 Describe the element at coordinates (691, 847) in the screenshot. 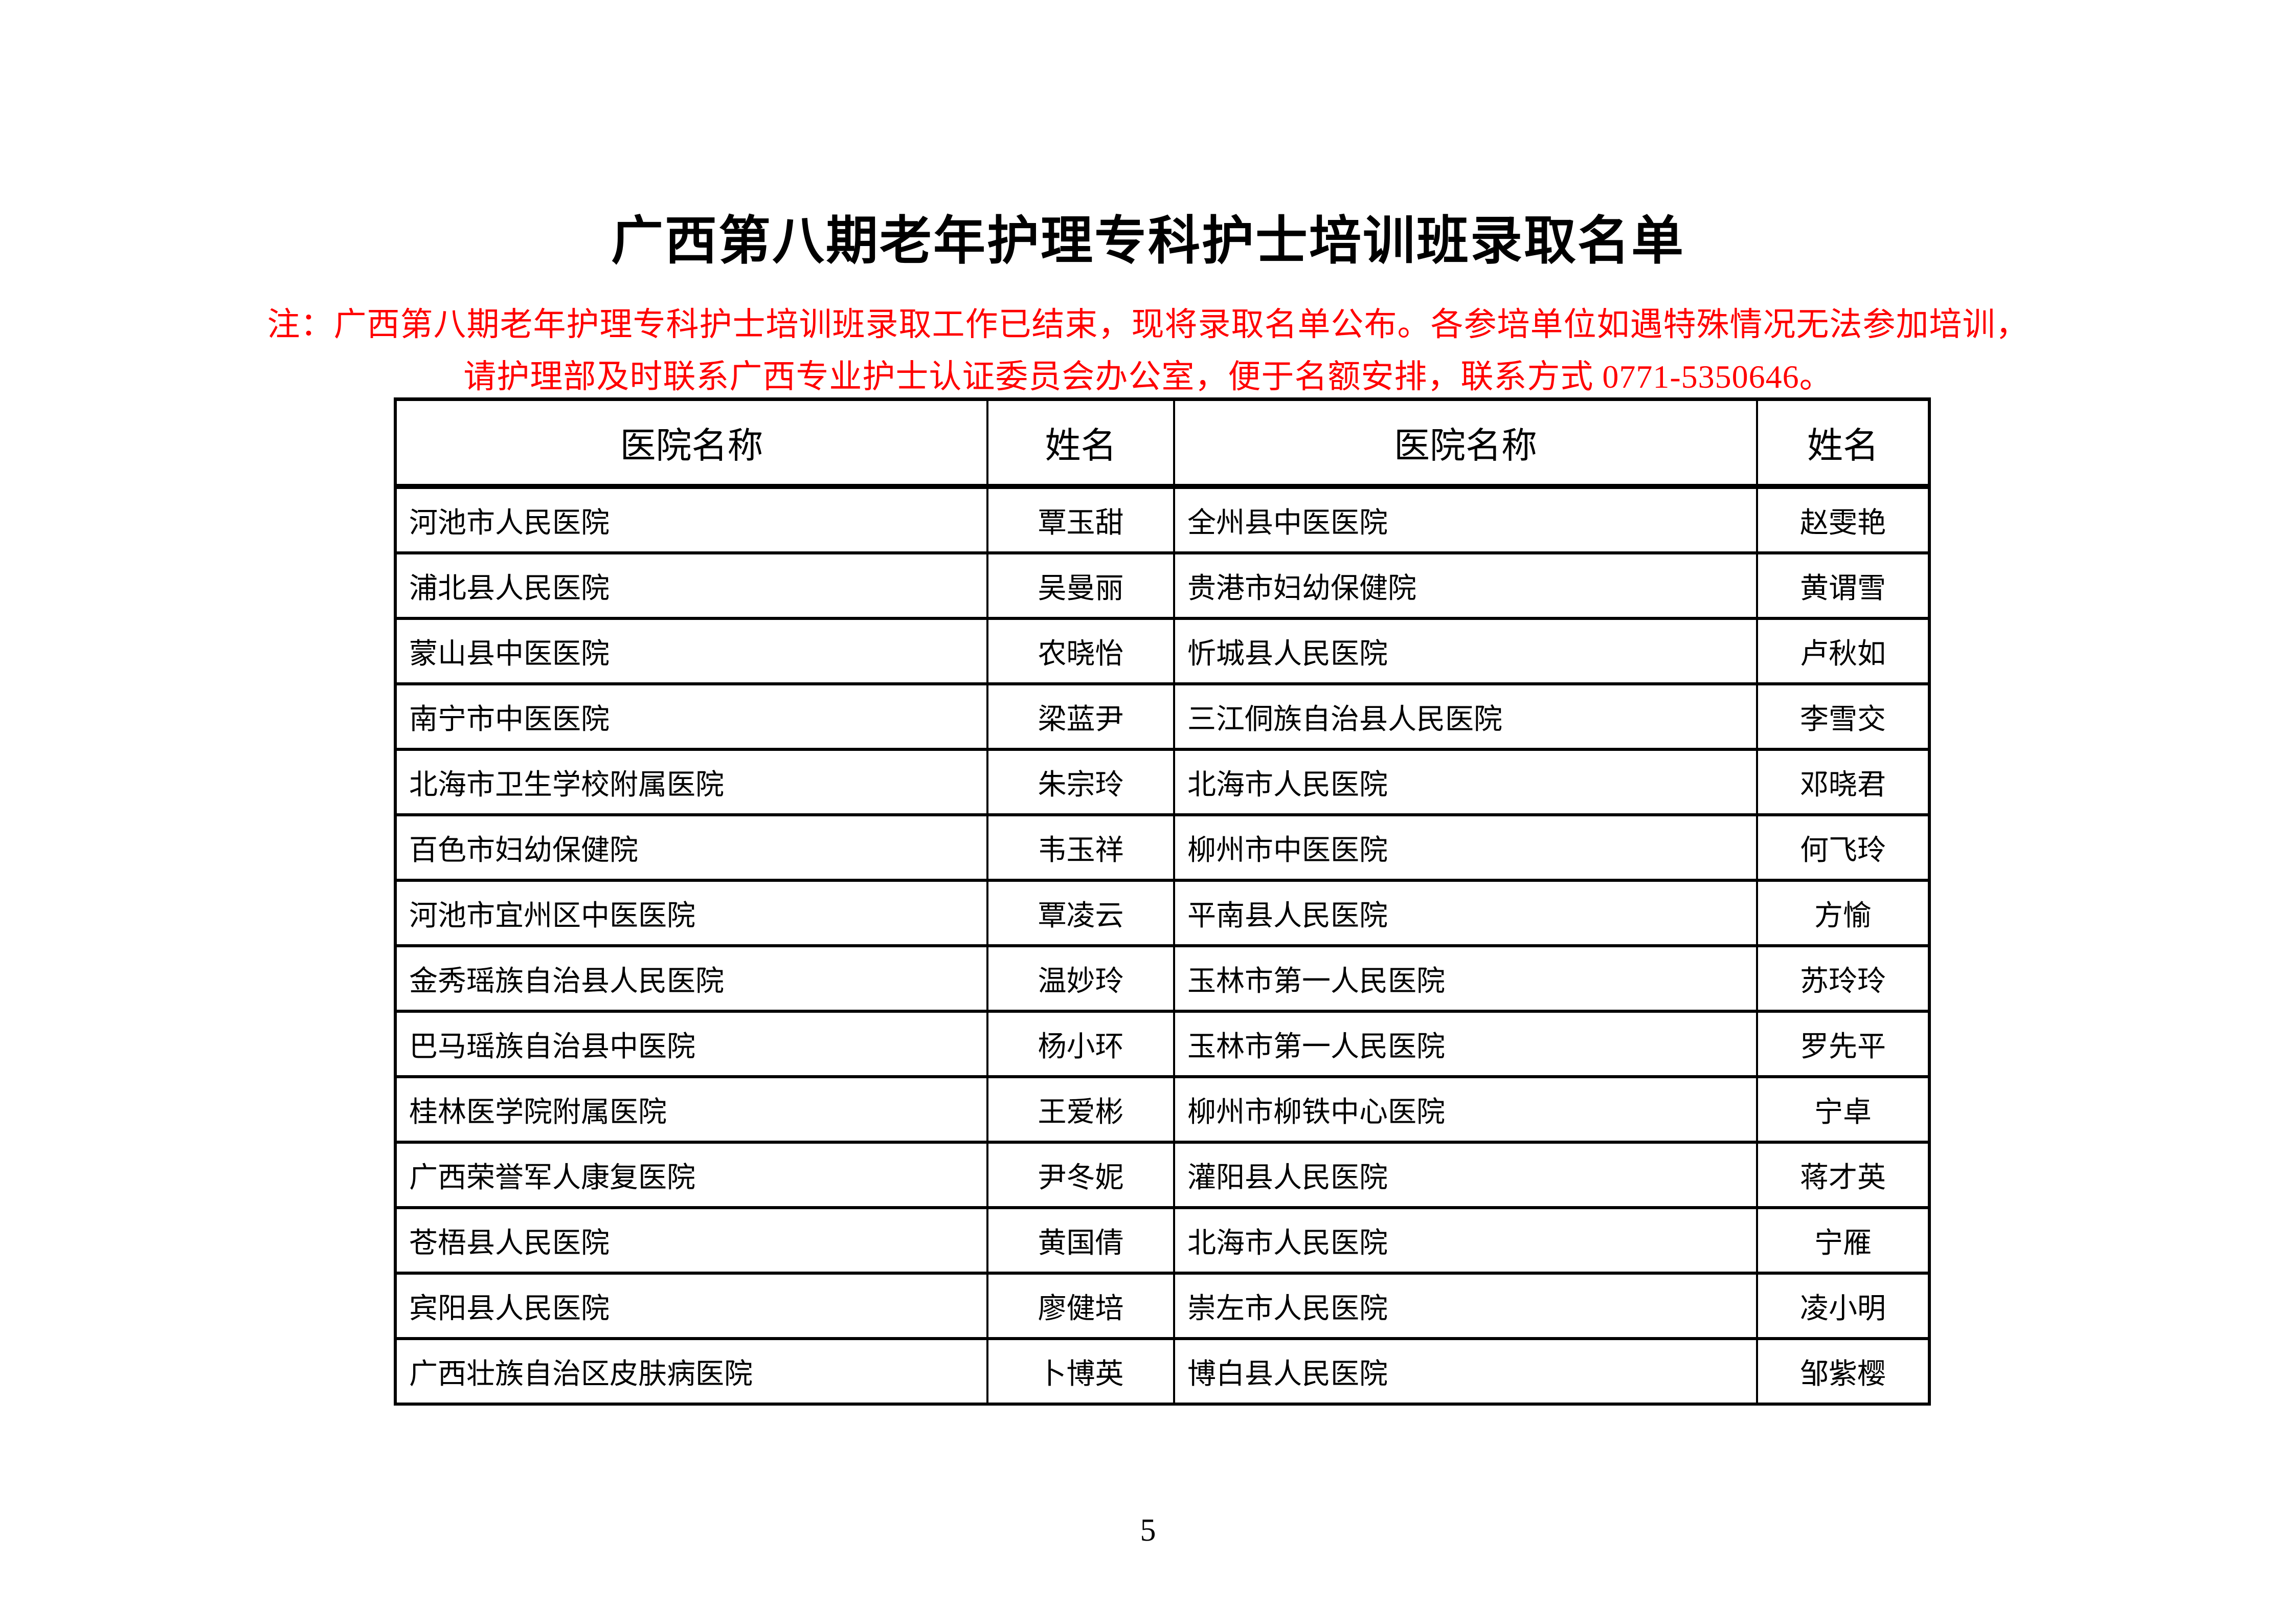

I see `hospital-cell: 百色市妇幼保健院` at that location.